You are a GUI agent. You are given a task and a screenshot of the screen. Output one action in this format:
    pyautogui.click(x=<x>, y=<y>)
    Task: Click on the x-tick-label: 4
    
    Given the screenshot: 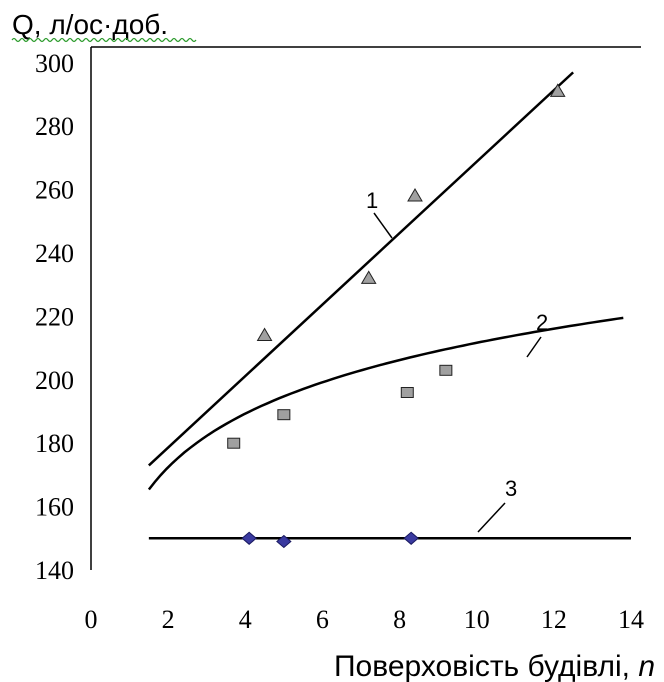 What is the action you would take?
    pyautogui.click(x=245, y=619)
    